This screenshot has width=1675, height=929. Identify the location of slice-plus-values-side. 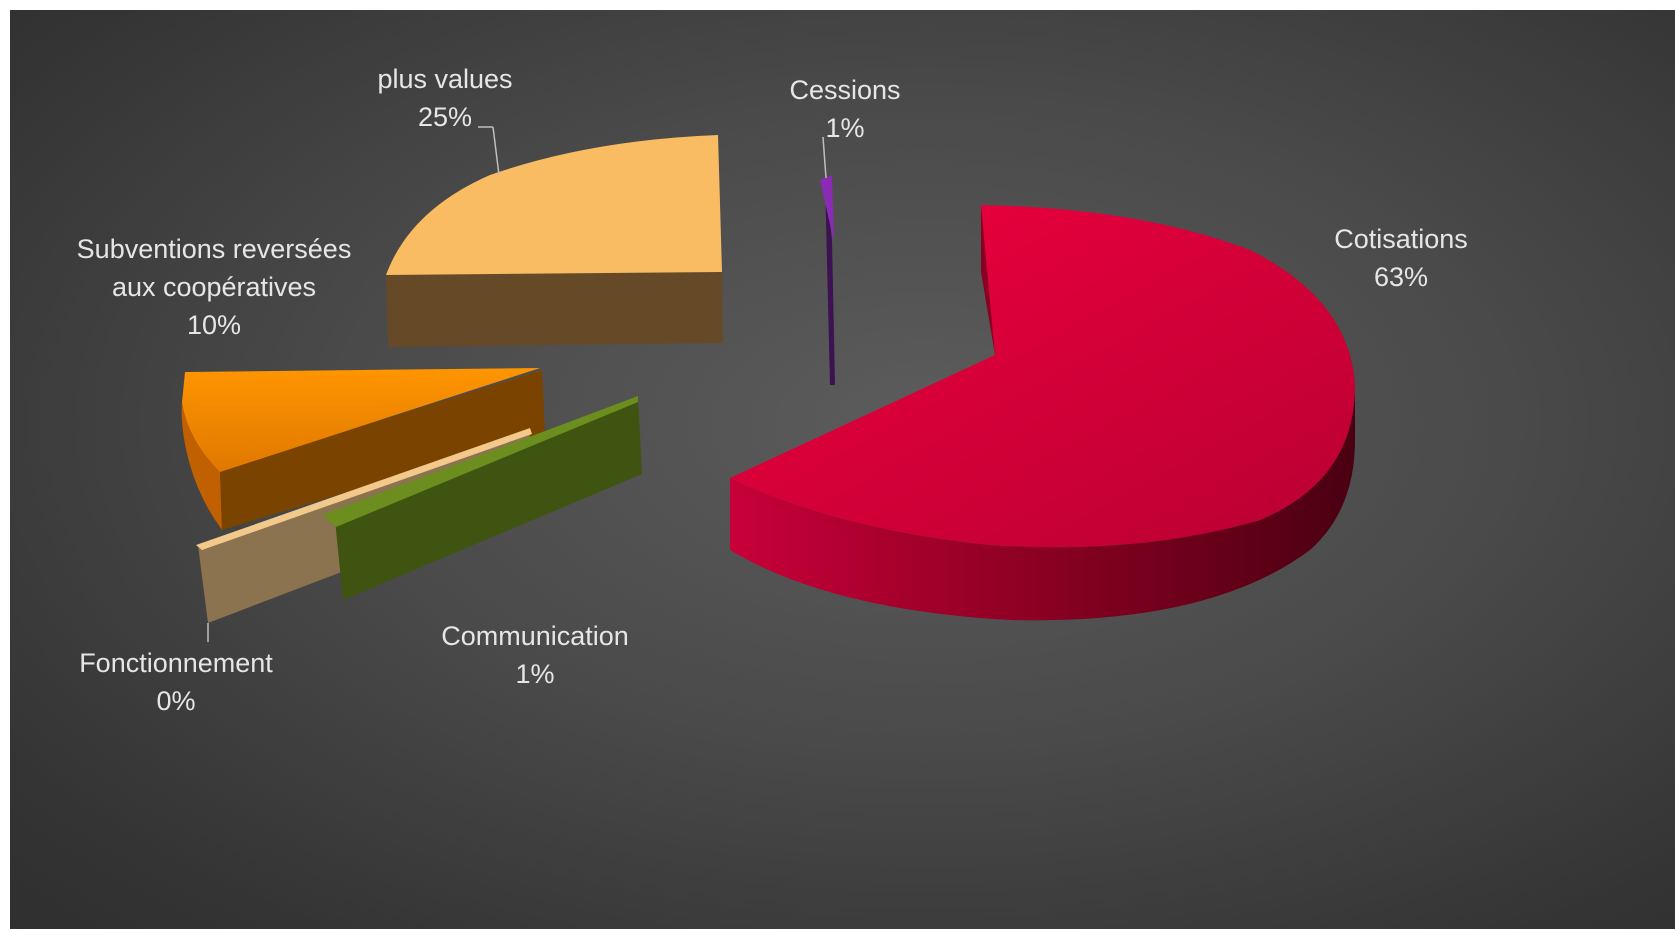
(554, 309).